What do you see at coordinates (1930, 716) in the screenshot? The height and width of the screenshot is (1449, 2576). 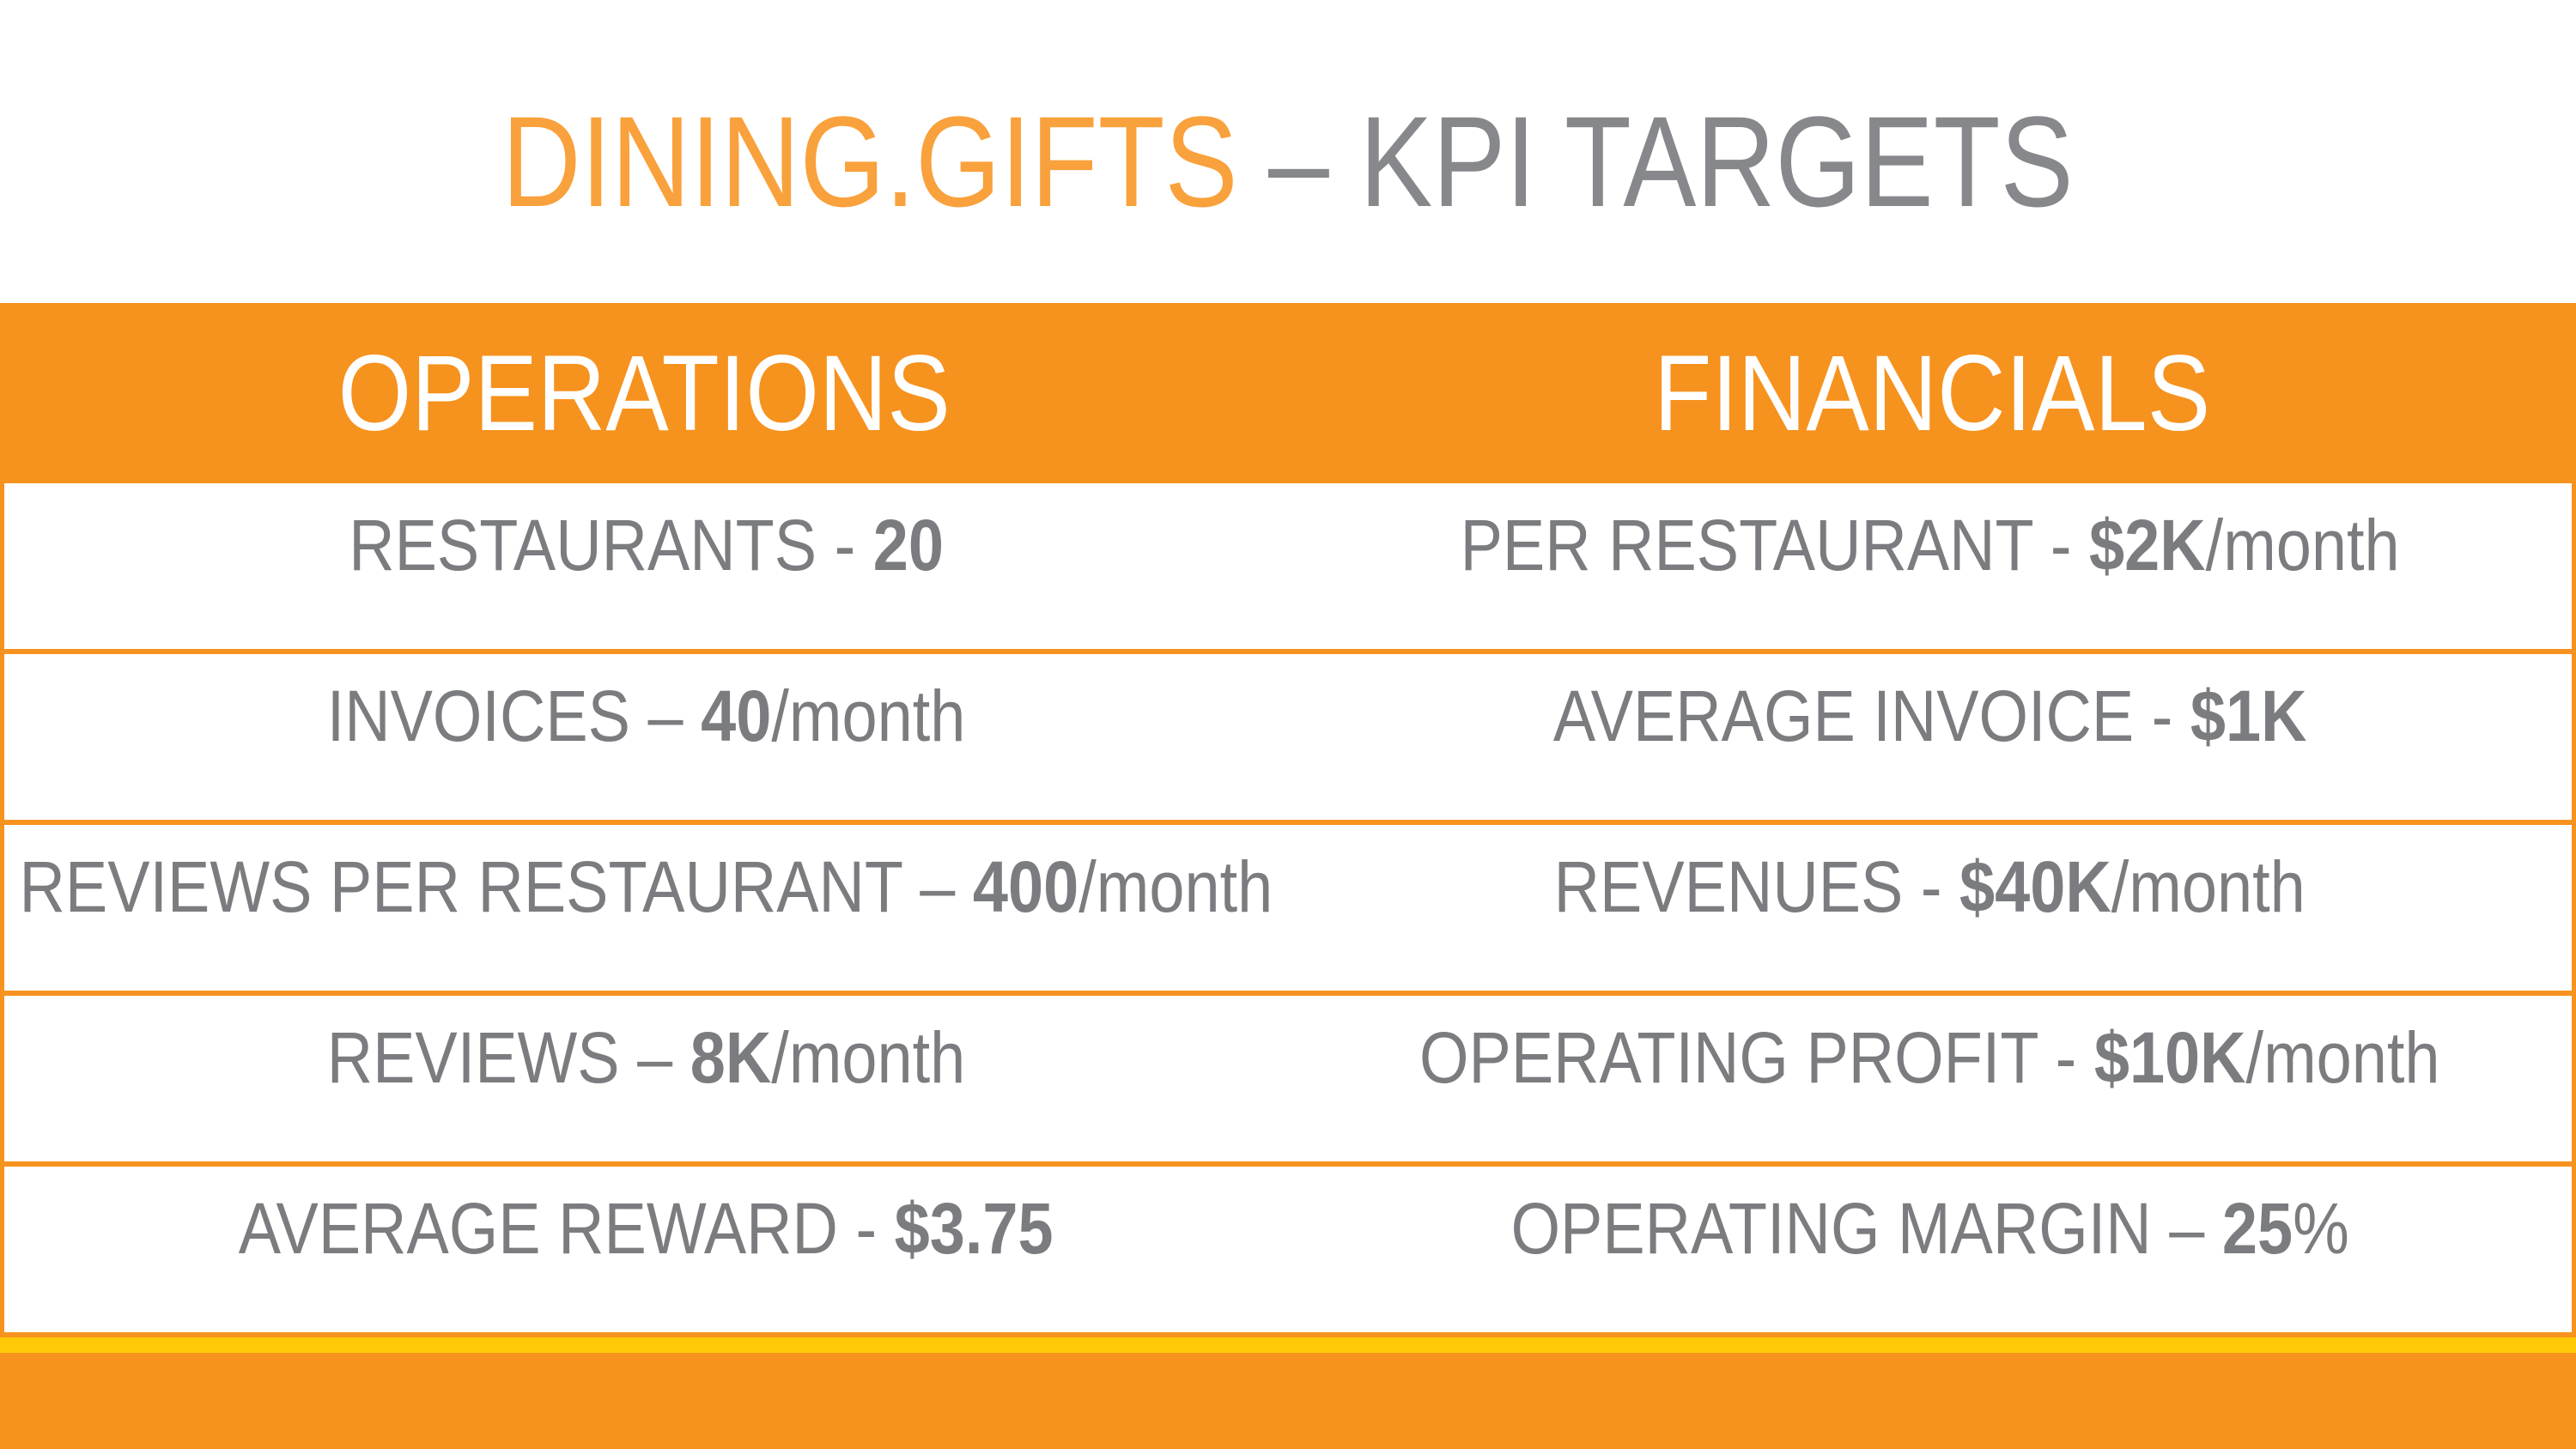 I see `kpi-average-invoice: AVERAGE INVOICE - $1K` at bounding box center [1930, 716].